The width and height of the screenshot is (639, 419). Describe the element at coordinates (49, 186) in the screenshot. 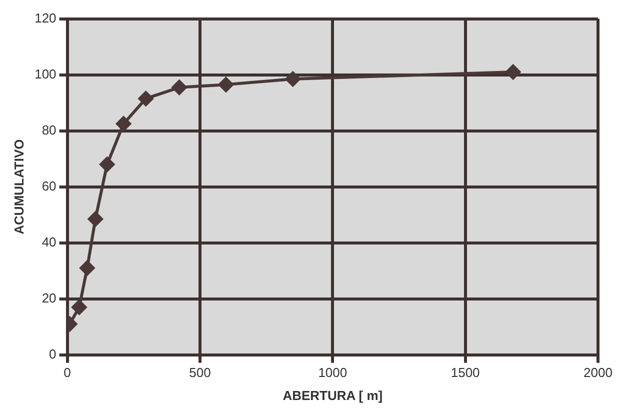

I see `y-tick-label: 60` at that location.